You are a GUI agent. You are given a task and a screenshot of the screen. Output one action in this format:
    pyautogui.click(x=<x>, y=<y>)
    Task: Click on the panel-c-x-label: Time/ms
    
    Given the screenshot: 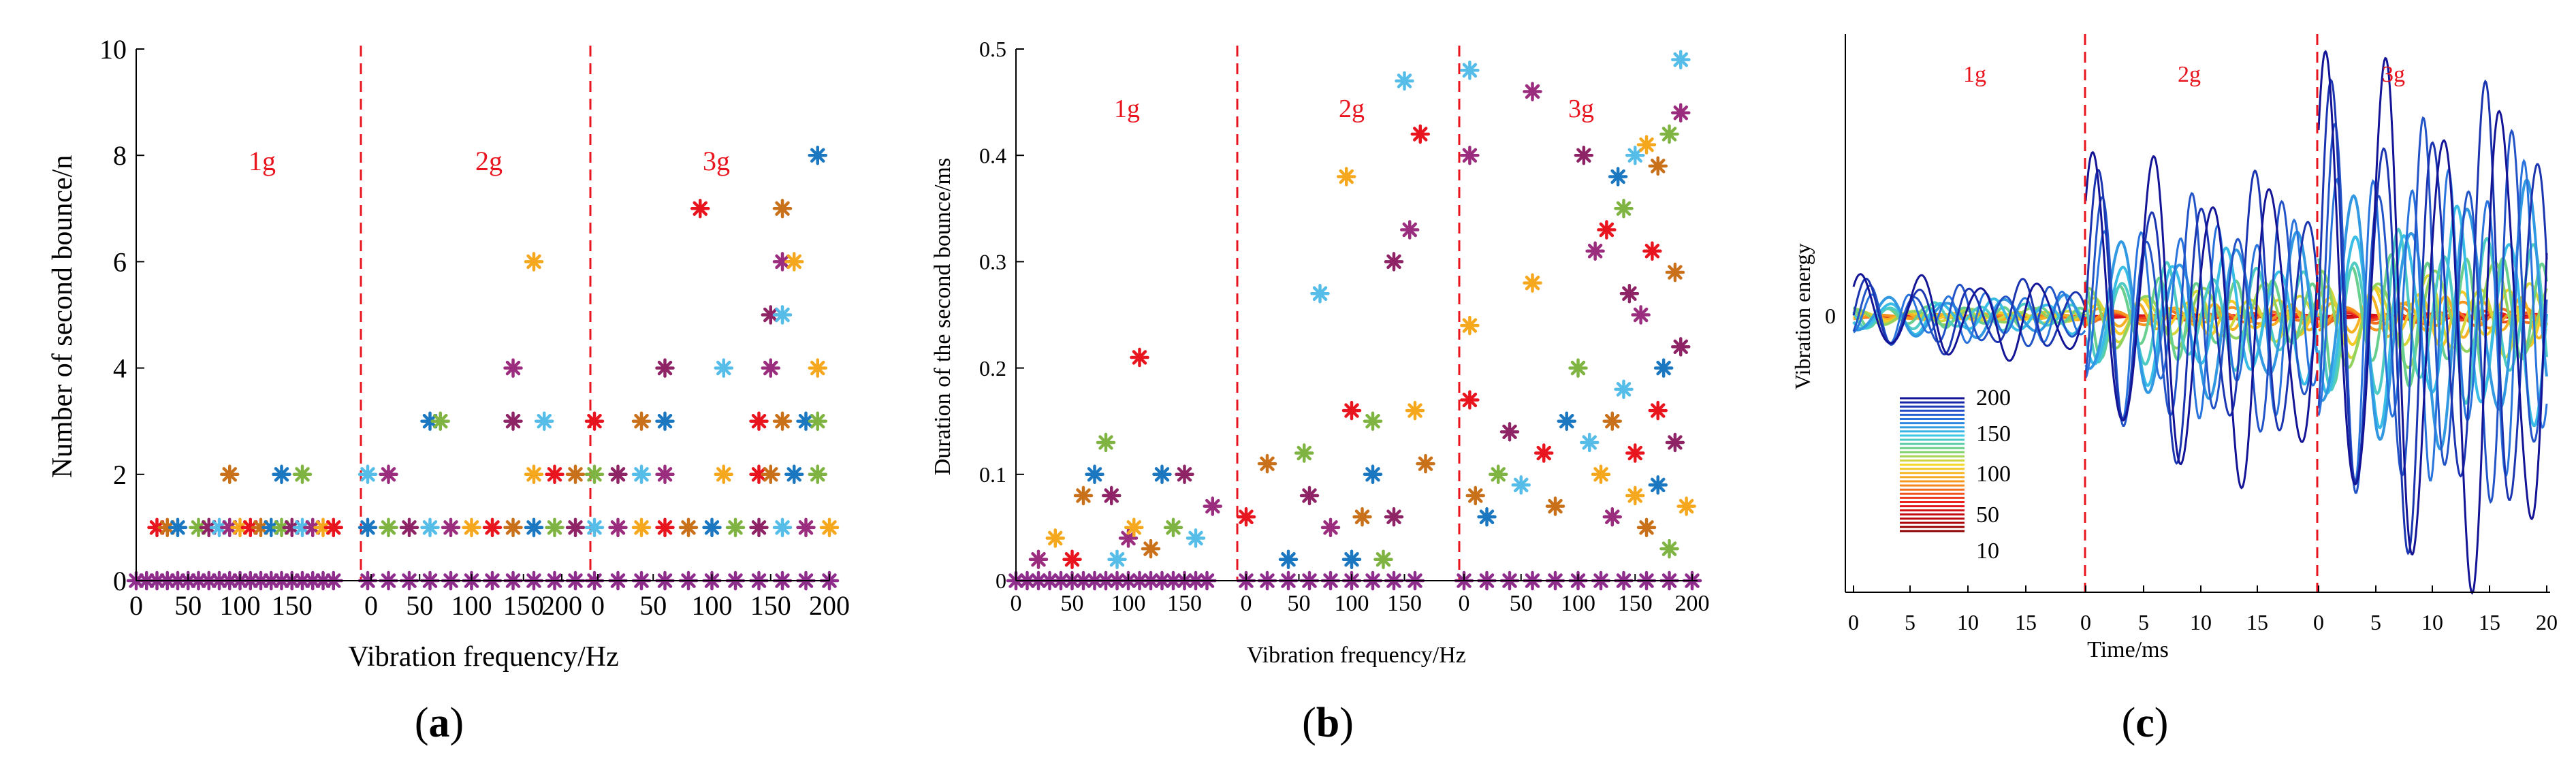 What is the action you would take?
    pyautogui.click(x=2128, y=649)
    